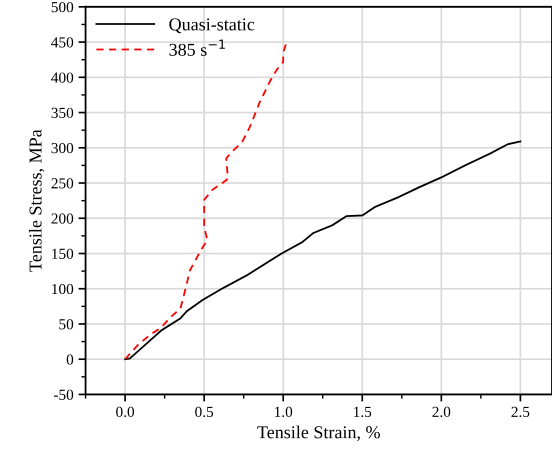 This screenshot has height=456, width=552. I want to click on legend-label: Quasi-static, so click(211, 26).